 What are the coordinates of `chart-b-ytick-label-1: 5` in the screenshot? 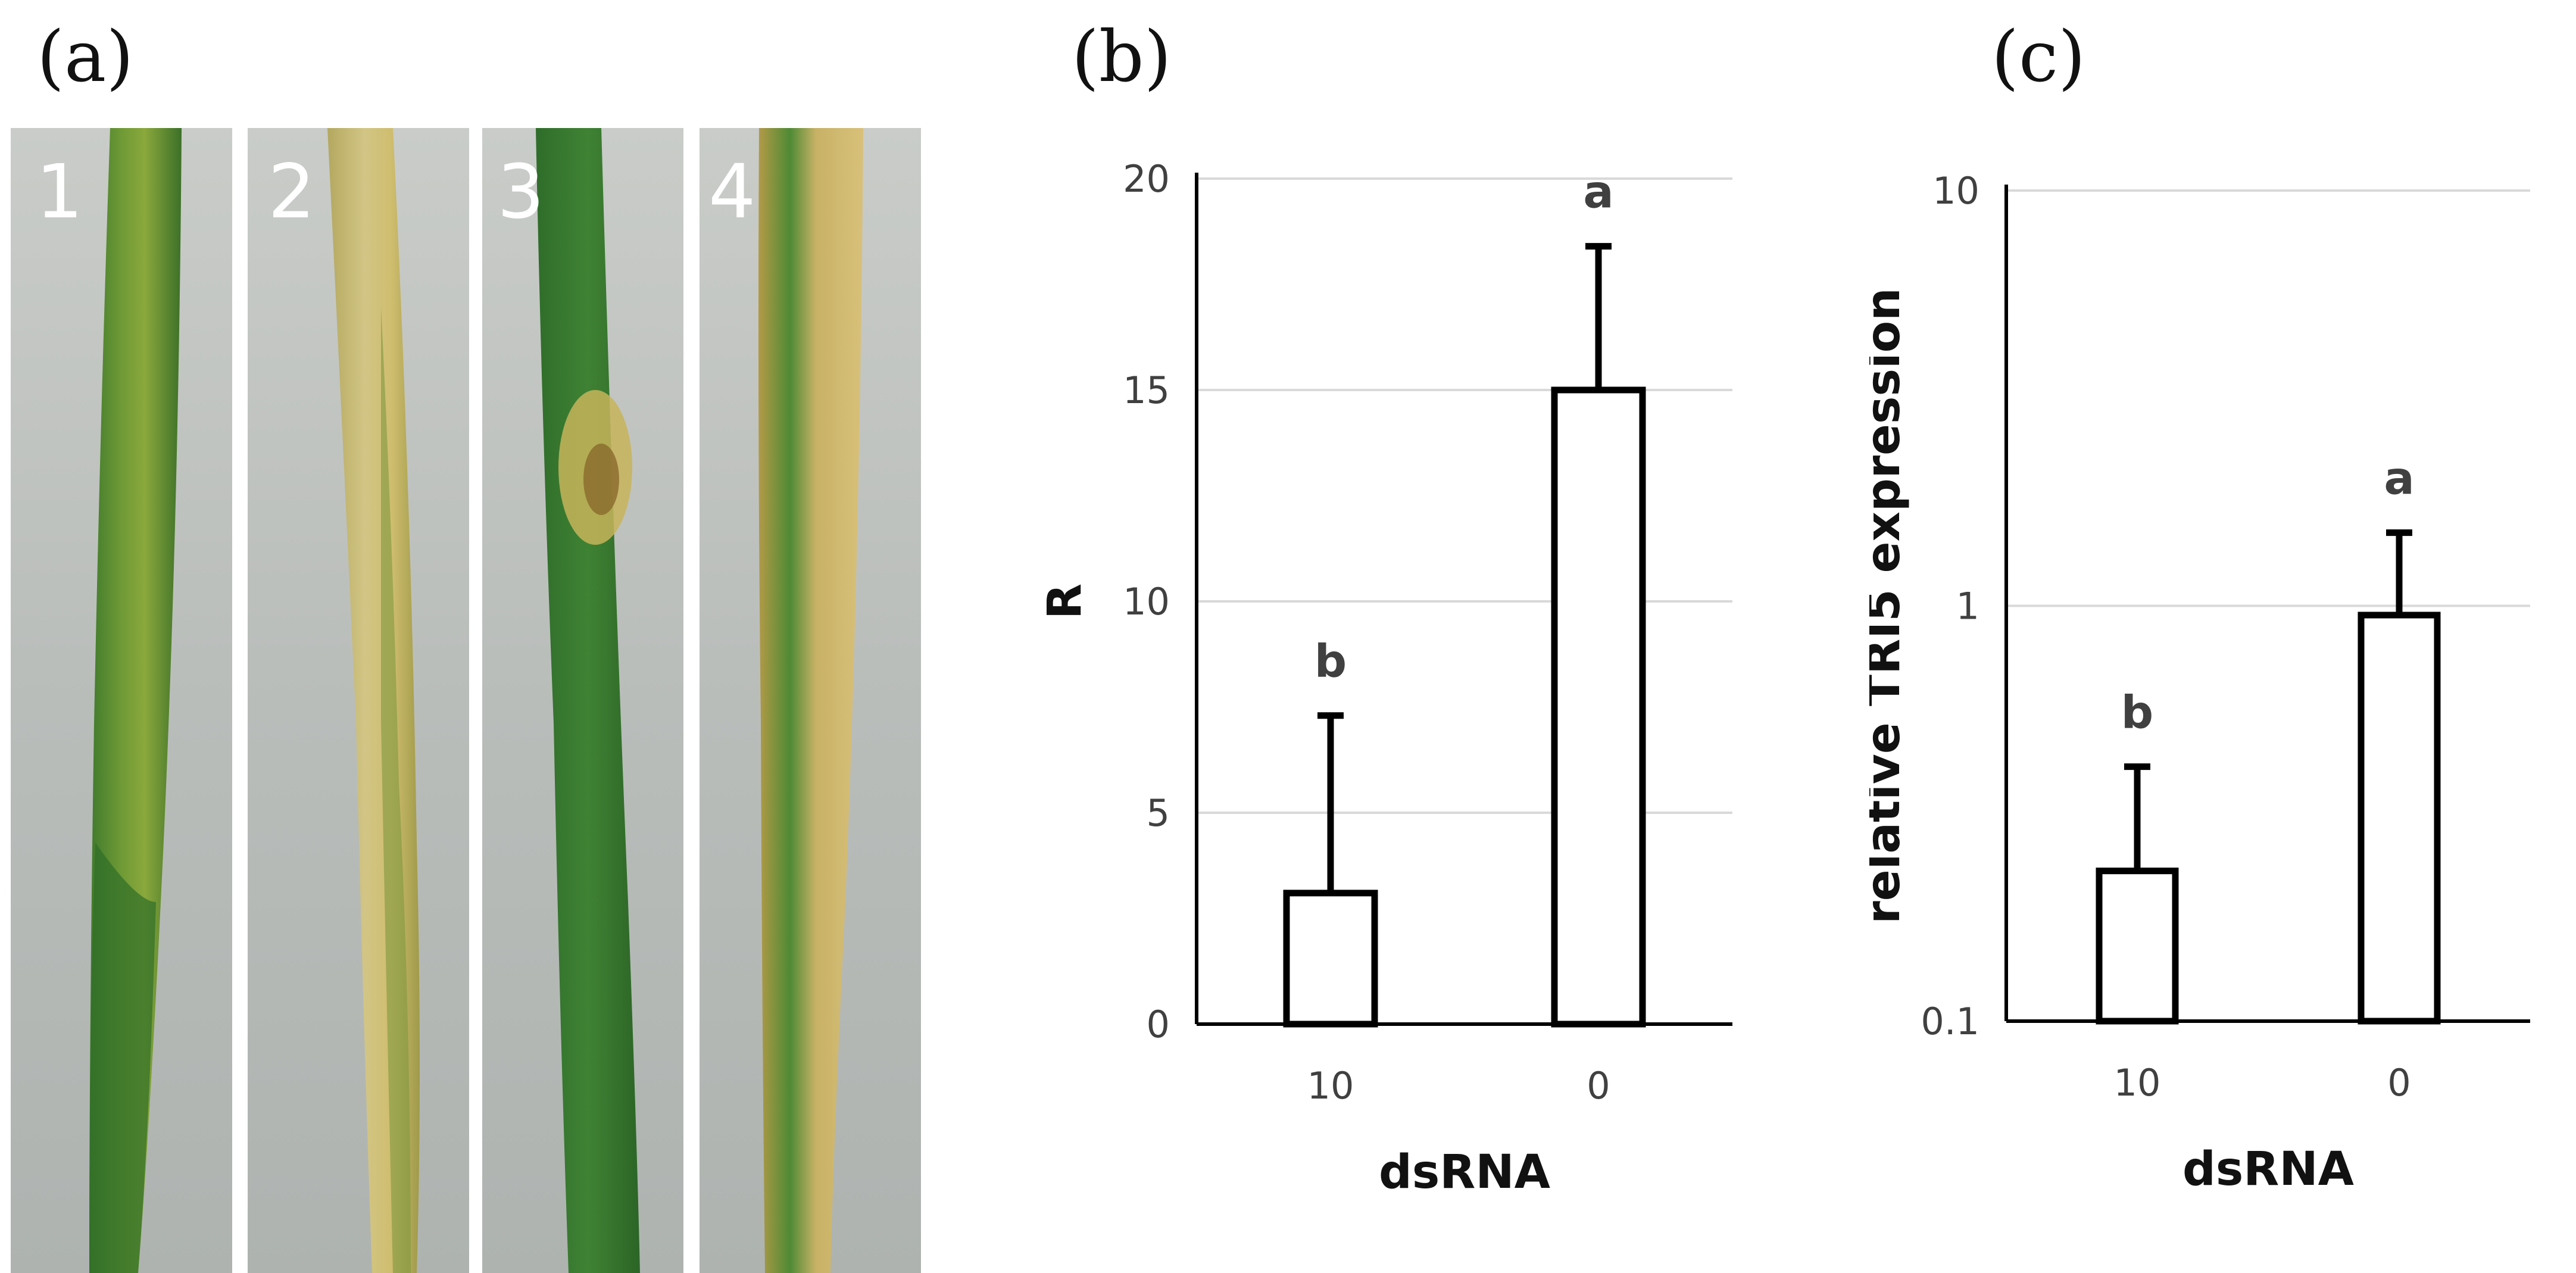 It's located at (1158, 813).